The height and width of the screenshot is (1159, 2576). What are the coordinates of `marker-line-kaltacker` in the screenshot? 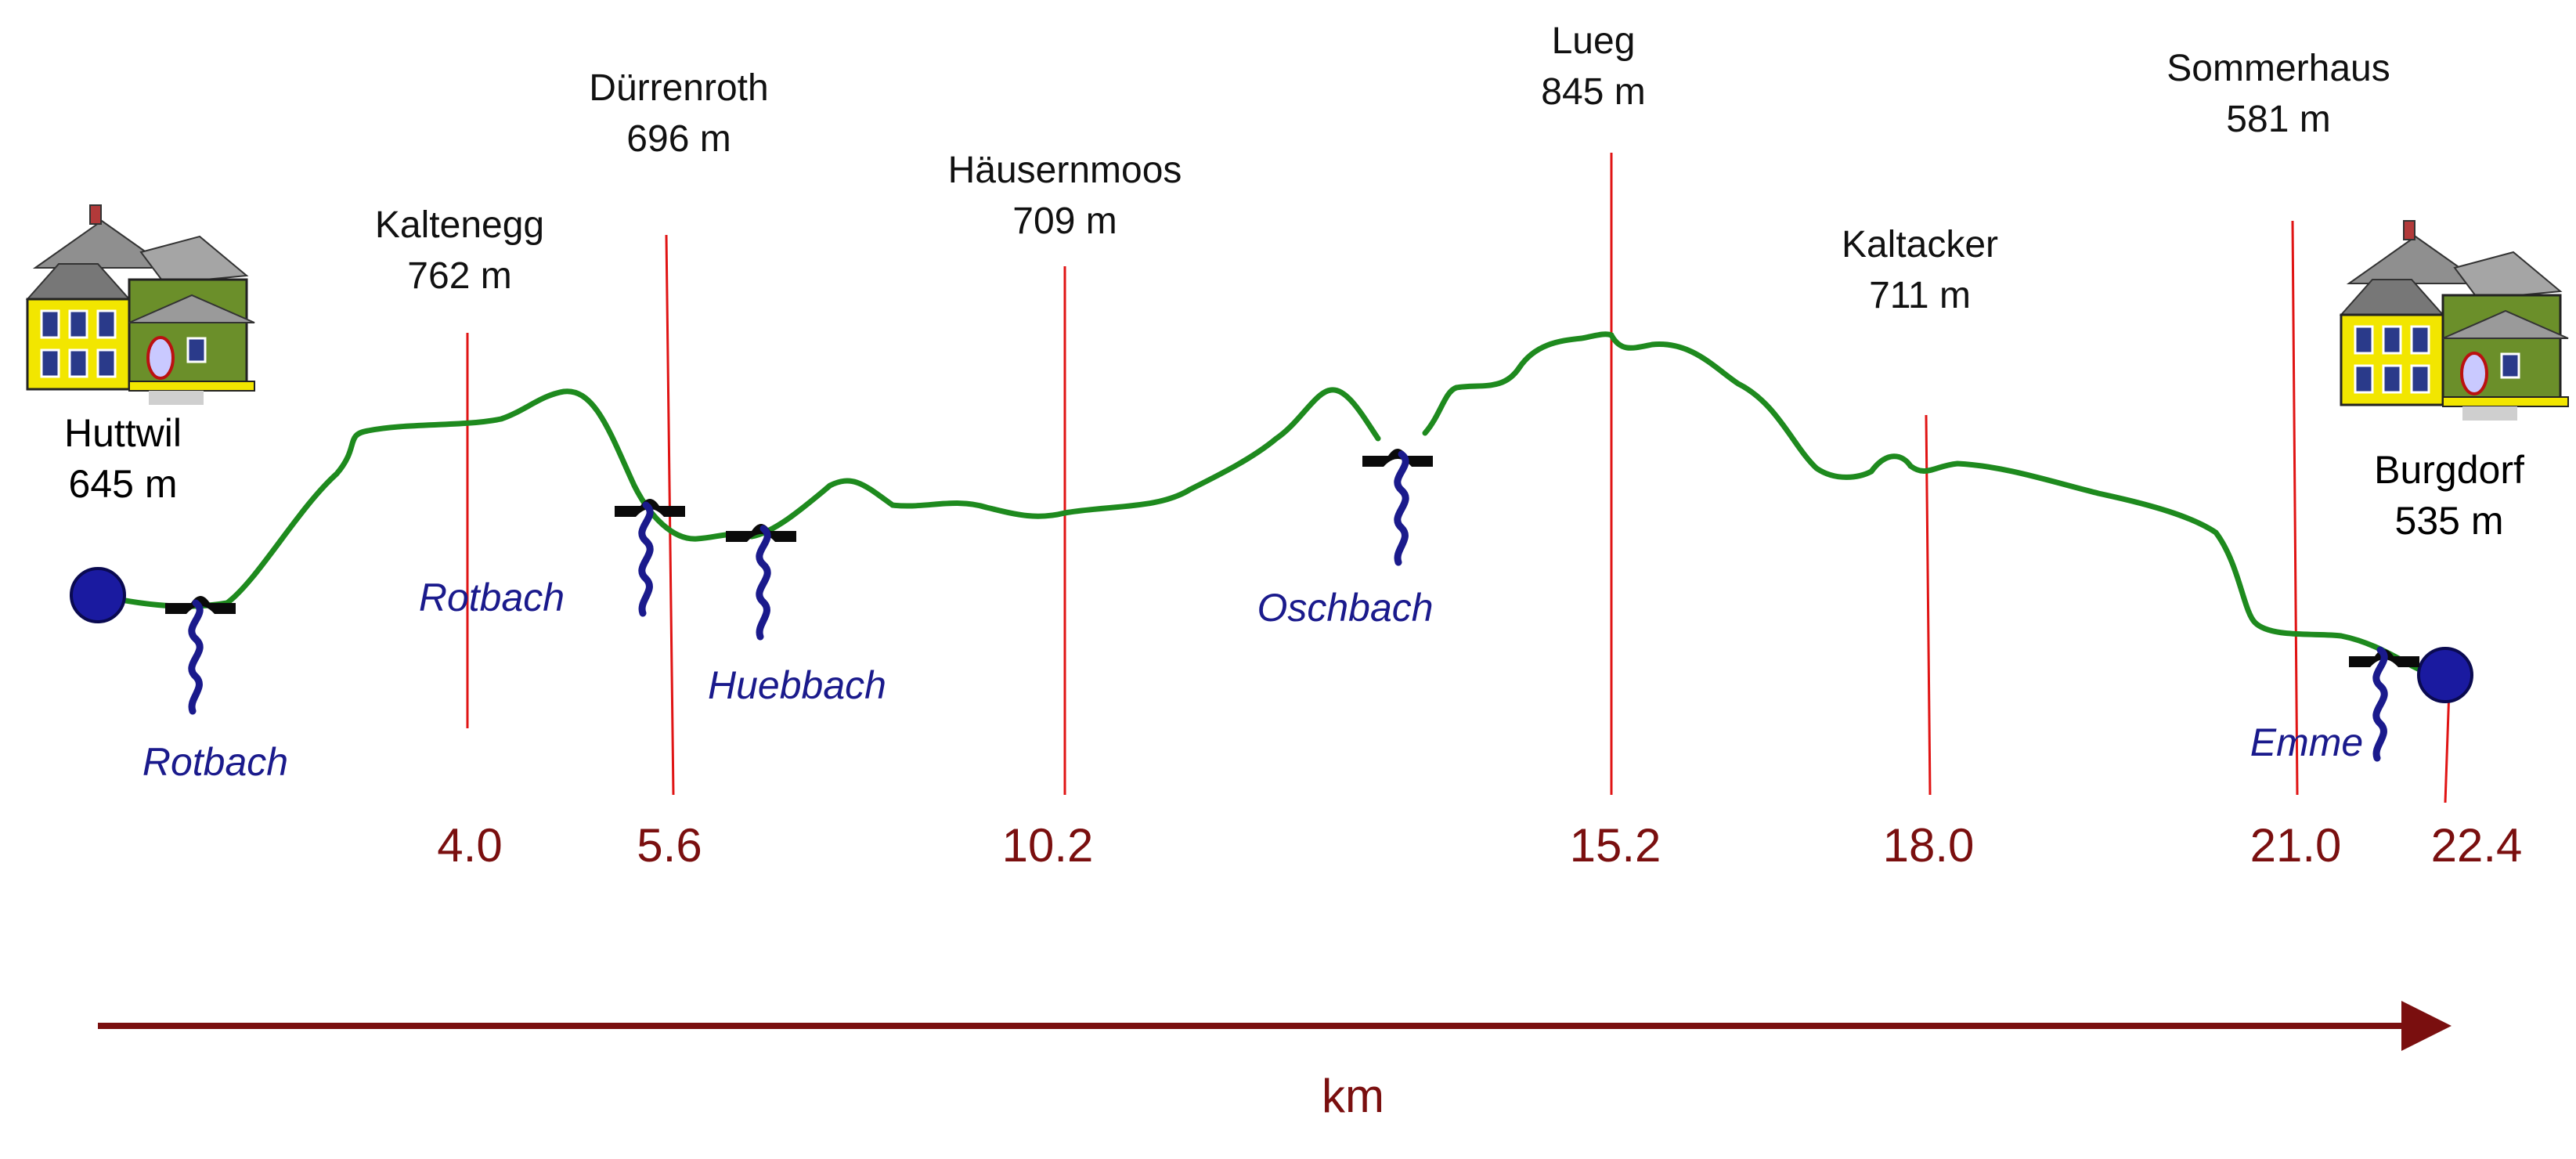 It's located at (1929, 605).